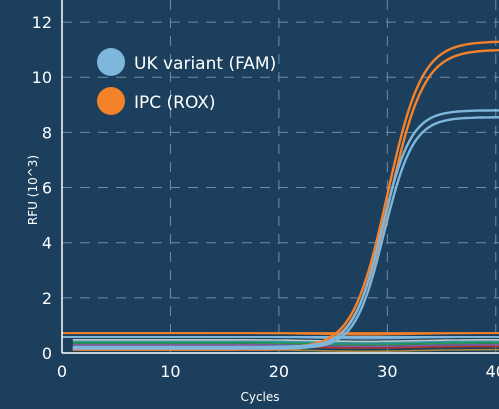 This screenshot has height=409, width=499. What do you see at coordinates (47, 188) in the screenshot?
I see `y-tick-label: 6` at bounding box center [47, 188].